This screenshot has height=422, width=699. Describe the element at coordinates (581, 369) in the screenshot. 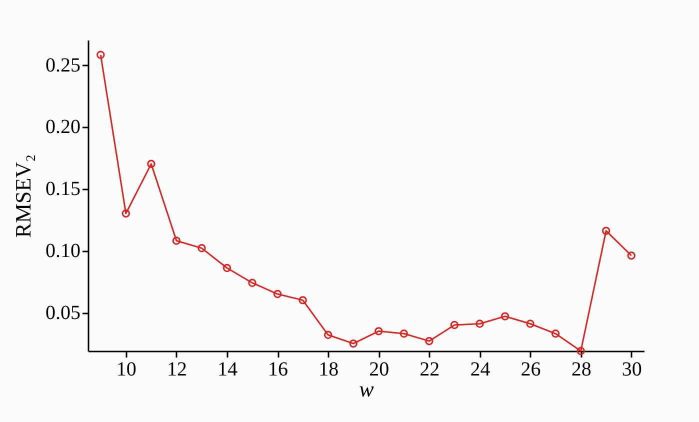

I see `x-tick-label: 28` at that location.